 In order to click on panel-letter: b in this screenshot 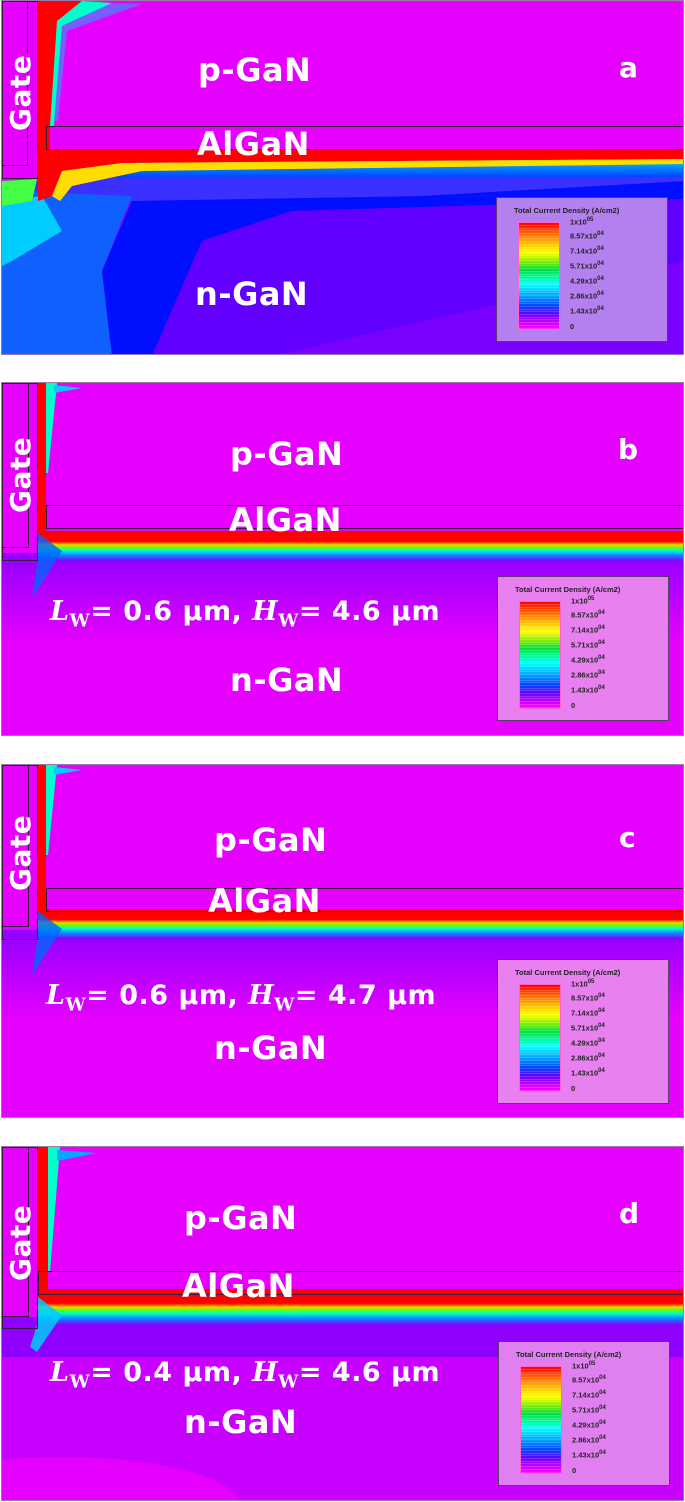, I will do `click(628, 449)`.